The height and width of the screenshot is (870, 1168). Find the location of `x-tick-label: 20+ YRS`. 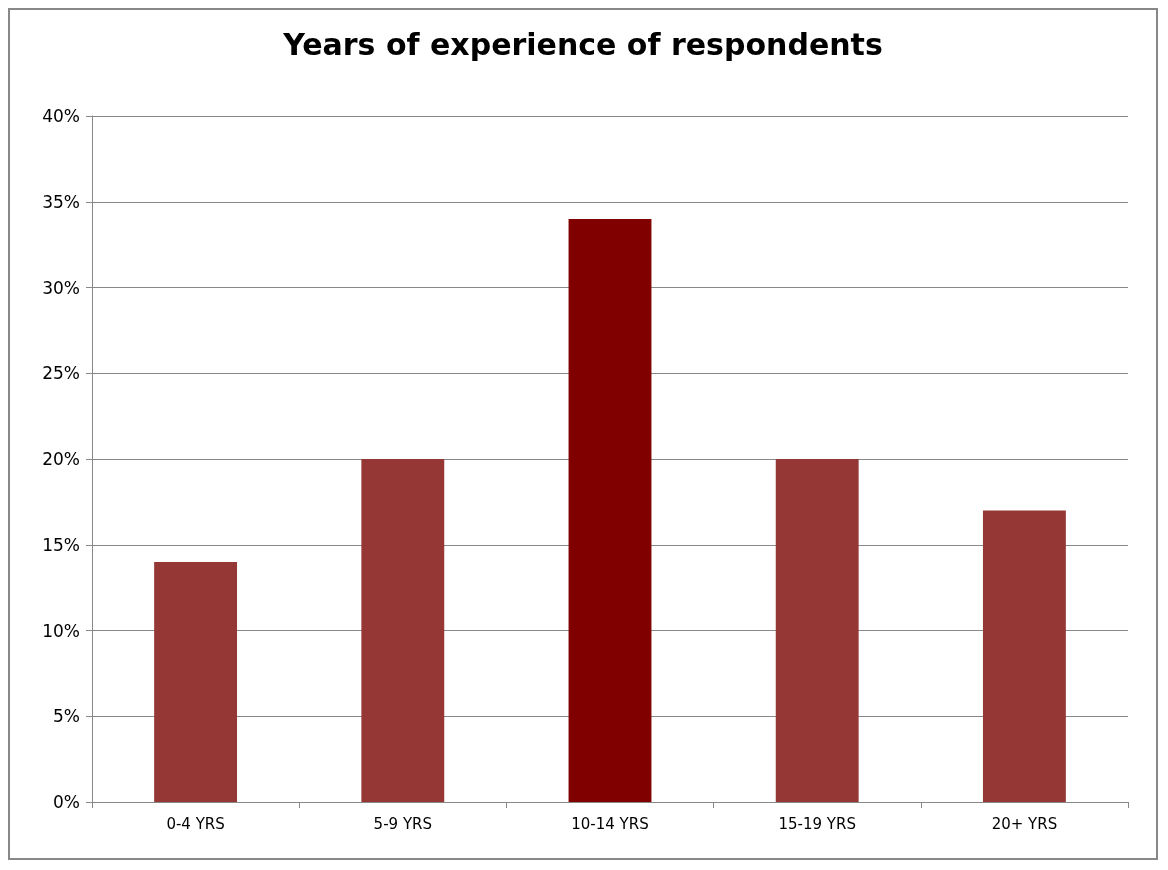

x-tick-label: 20+ YRS is located at coordinates (1024, 823).